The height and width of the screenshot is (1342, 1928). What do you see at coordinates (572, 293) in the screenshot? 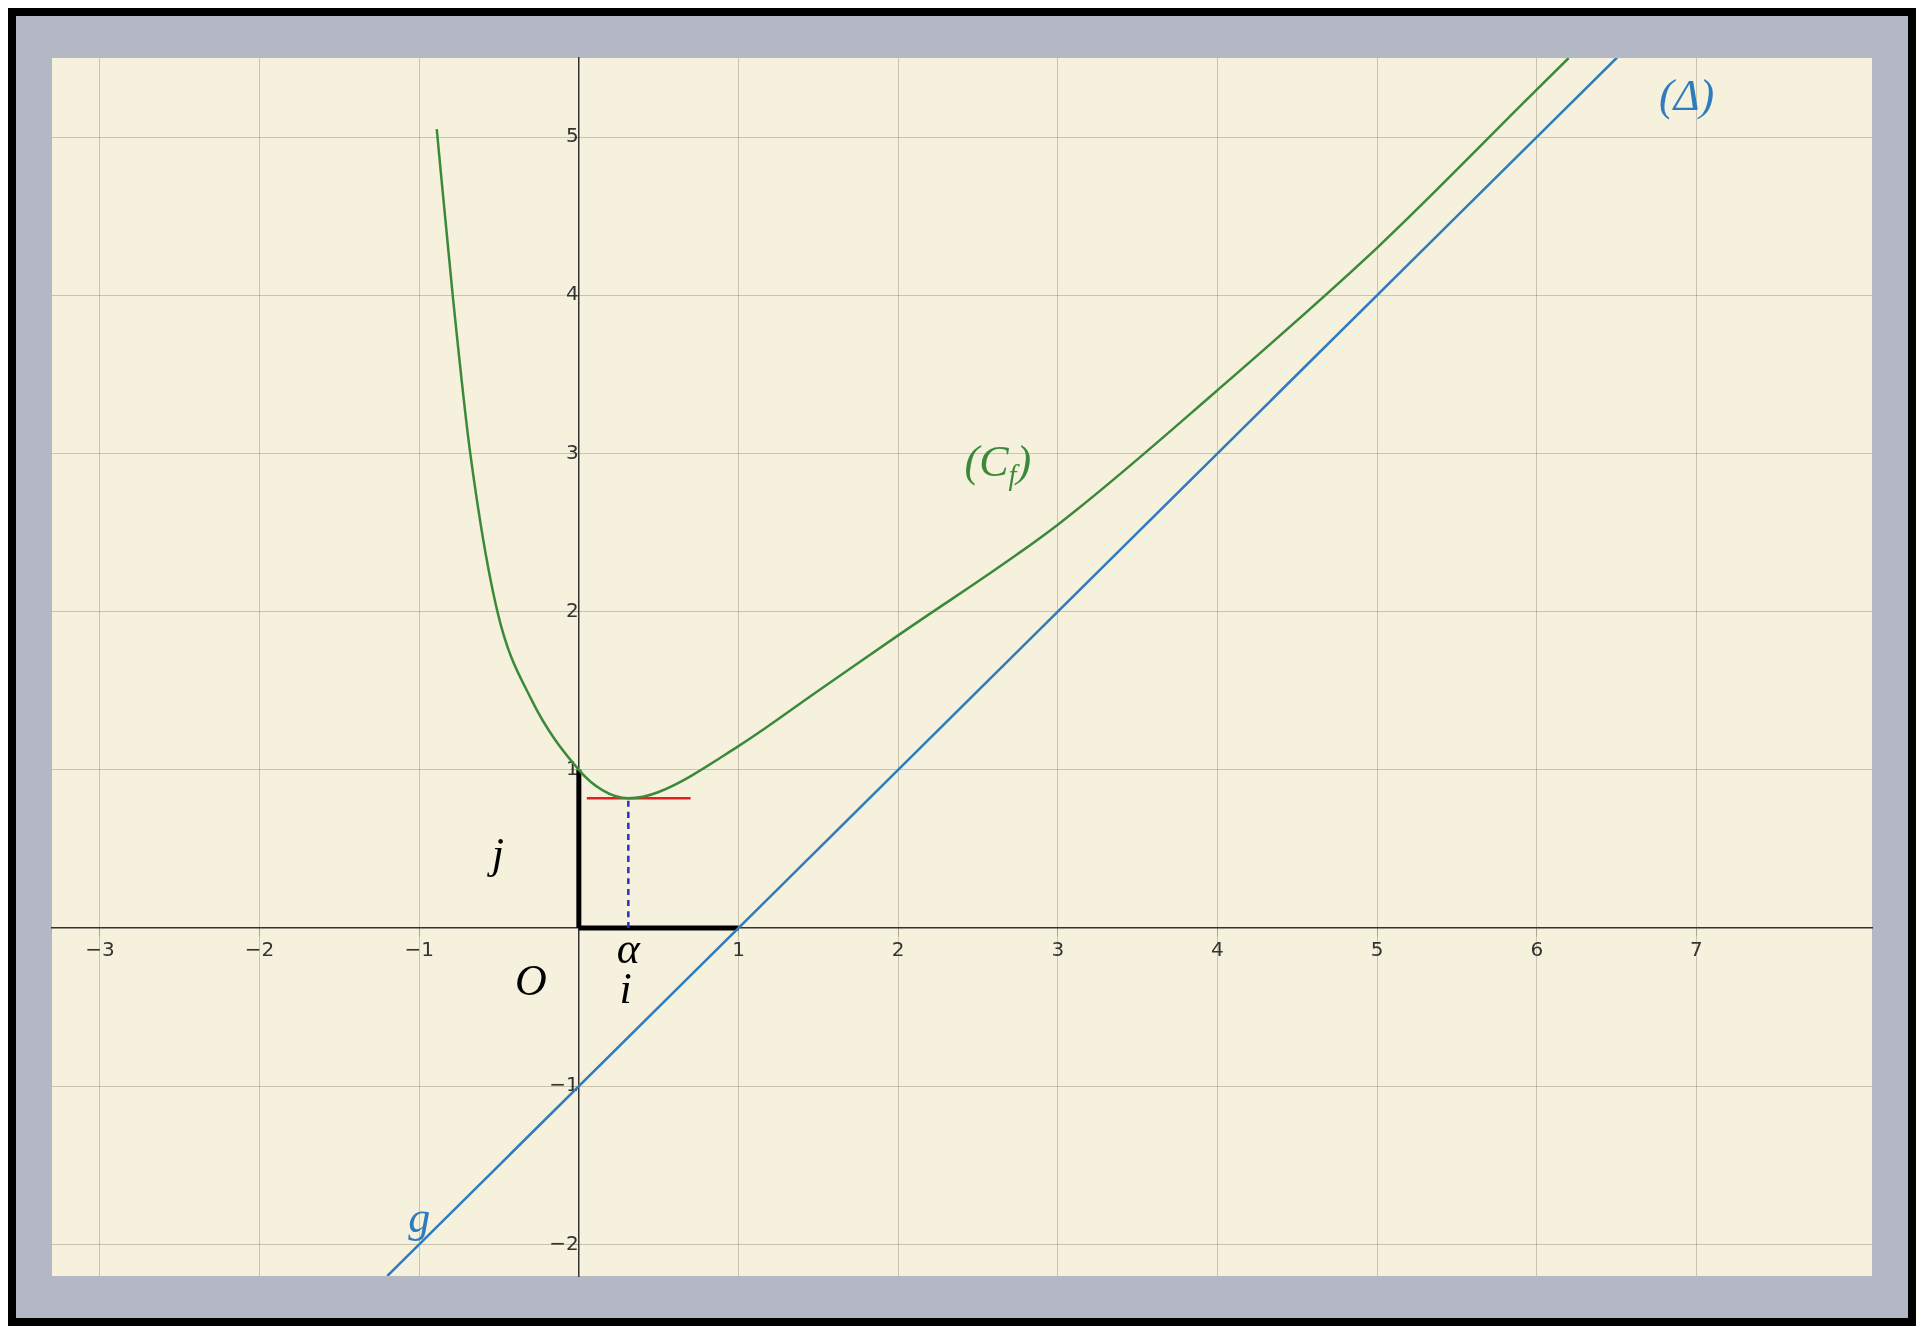
I see `y-tick-label: 4` at bounding box center [572, 293].